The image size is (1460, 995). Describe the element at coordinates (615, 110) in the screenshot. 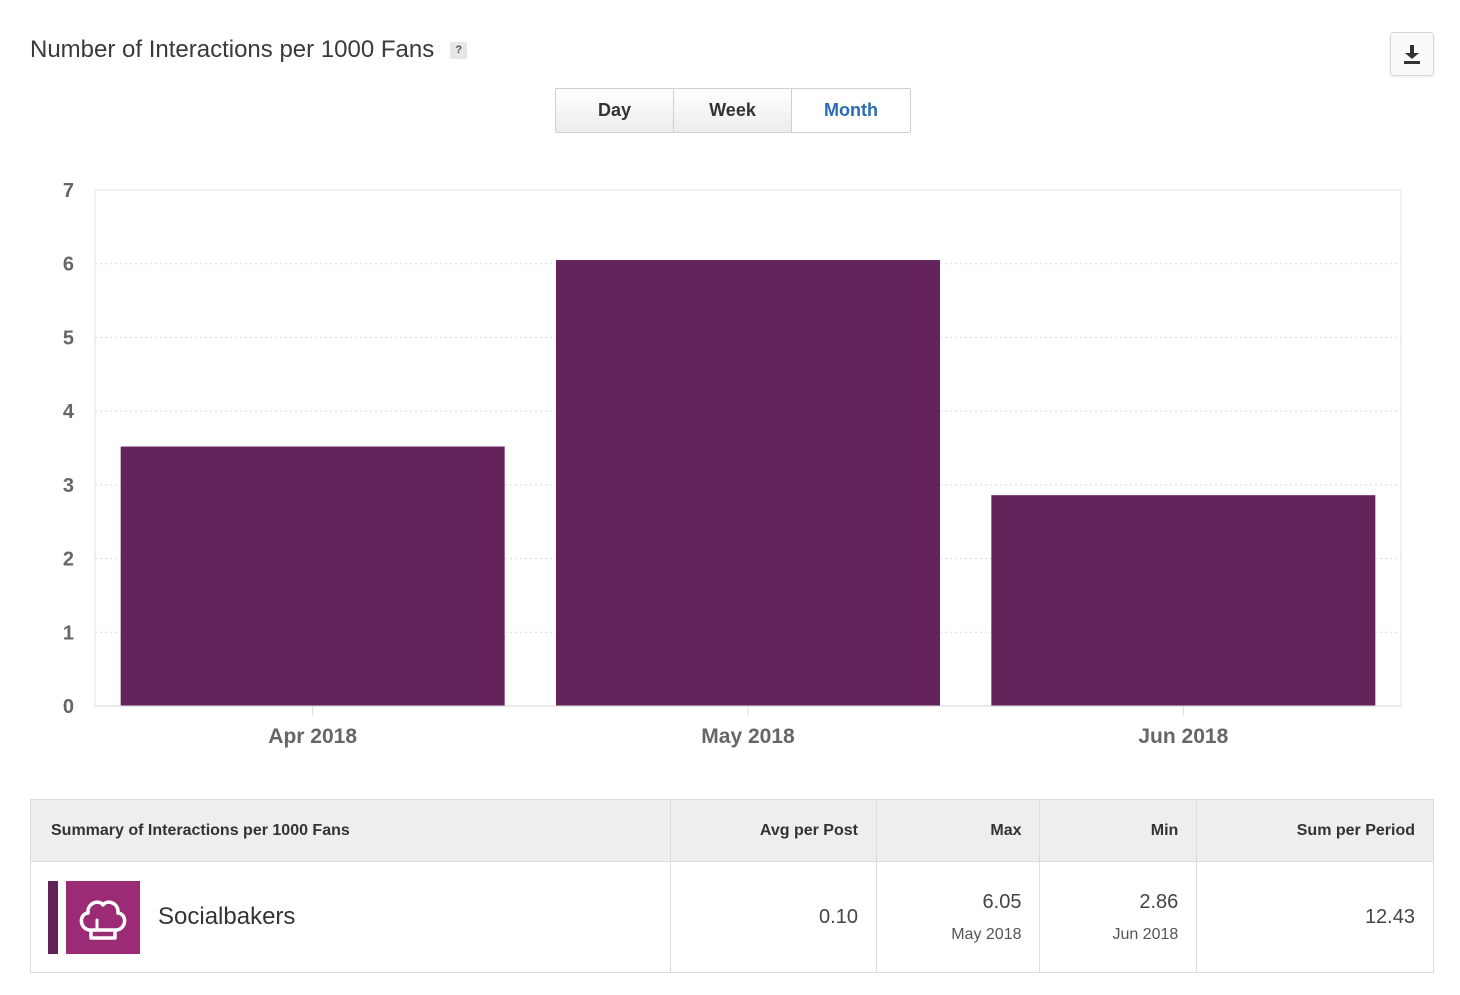

I see `tab-day: Day` at that location.